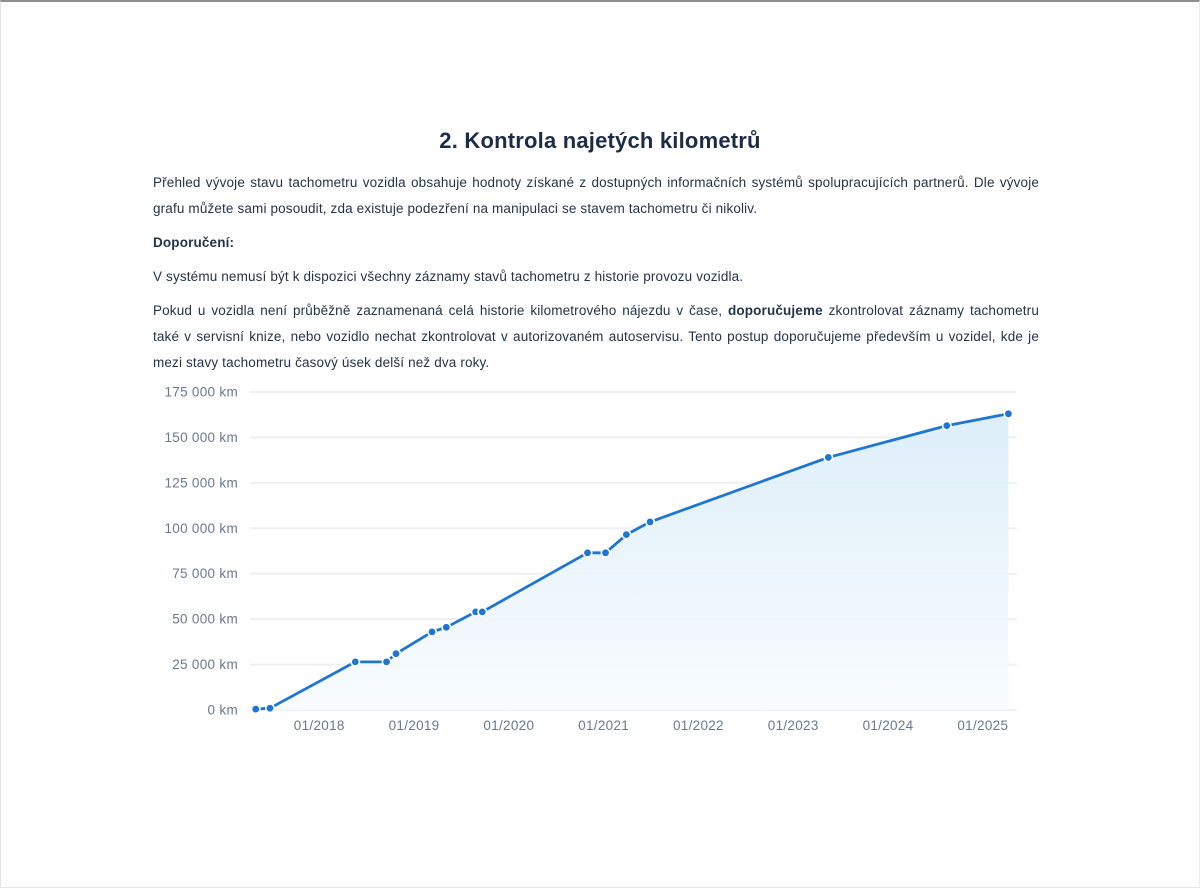 This screenshot has width=1200, height=888. I want to click on y-tick-label: 25 000 km, so click(205, 664).